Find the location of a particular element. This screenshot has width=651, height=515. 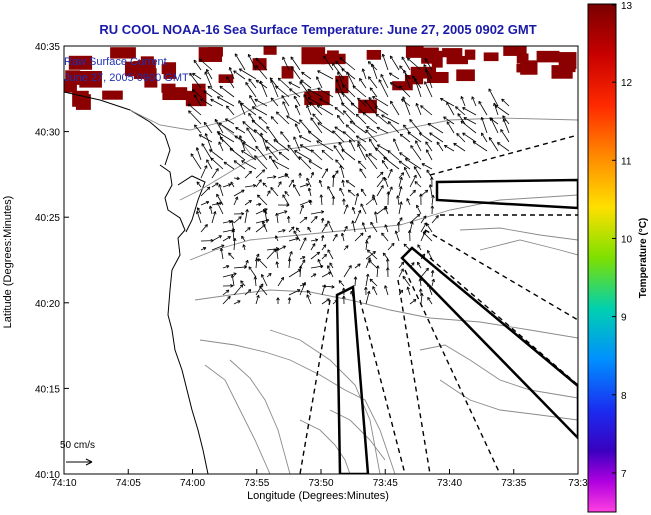

y-axis-ticks: 40:35 40:30 40:25 40:20 40:15 40:10 is located at coordinates (52, 261).